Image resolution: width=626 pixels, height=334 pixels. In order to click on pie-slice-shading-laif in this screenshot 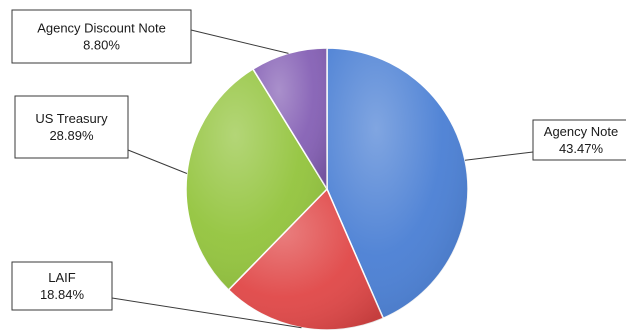, I will do `click(306, 260)`.